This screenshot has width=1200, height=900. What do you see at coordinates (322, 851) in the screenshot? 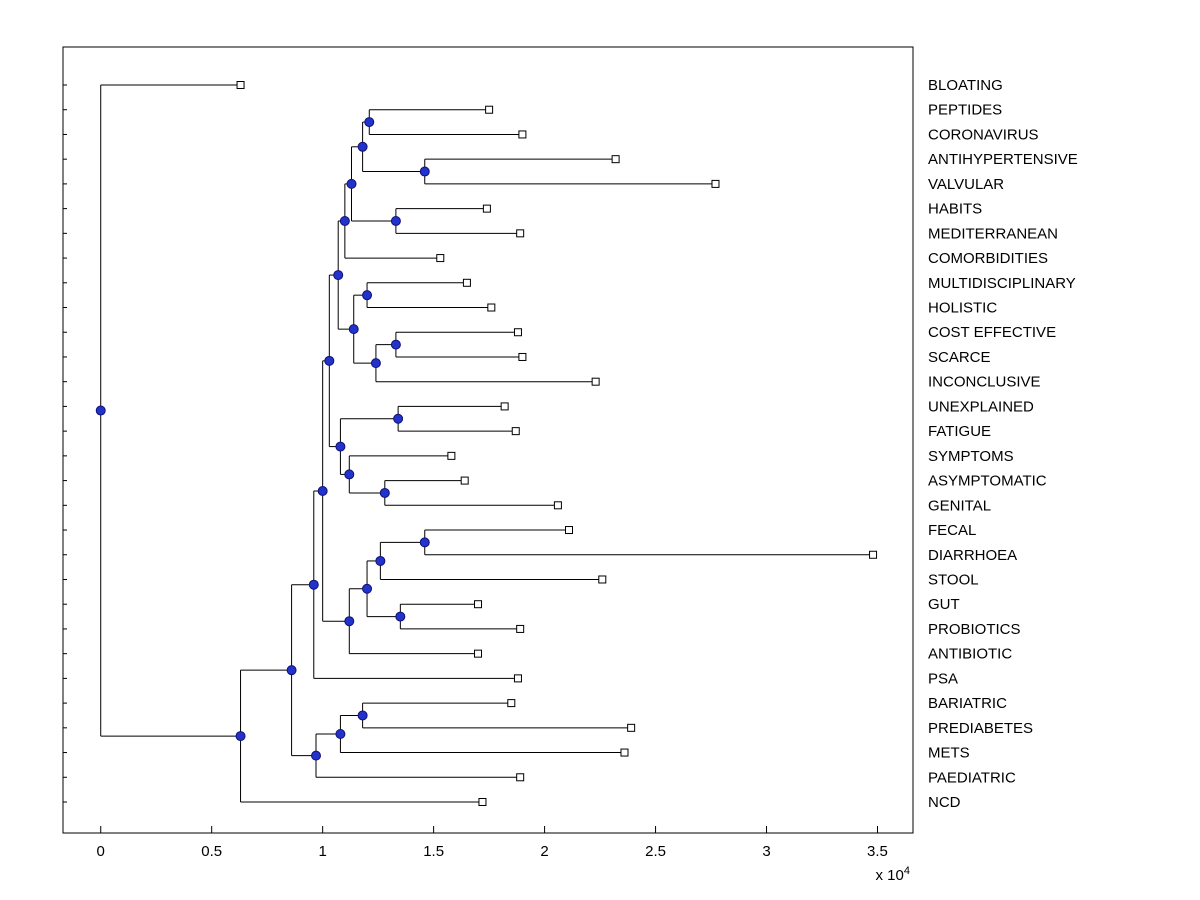
I see `x-tick-label: 1` at bounding box center [322, 851].